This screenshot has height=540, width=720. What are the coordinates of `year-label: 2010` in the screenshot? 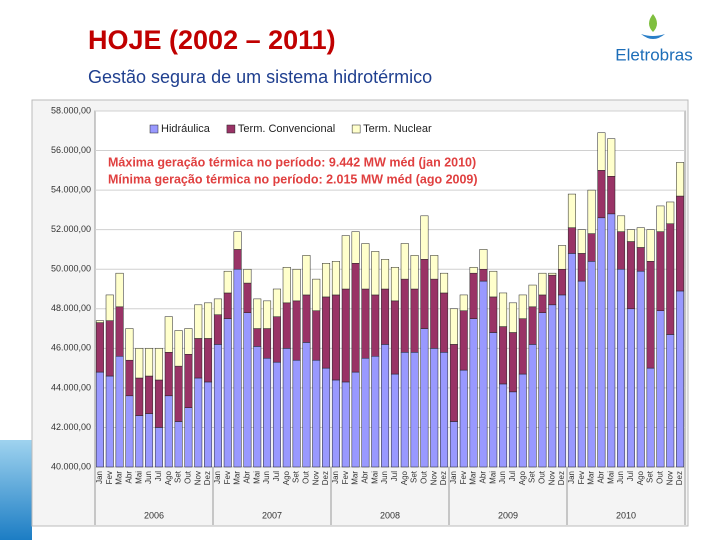 It's located at (626, 515).